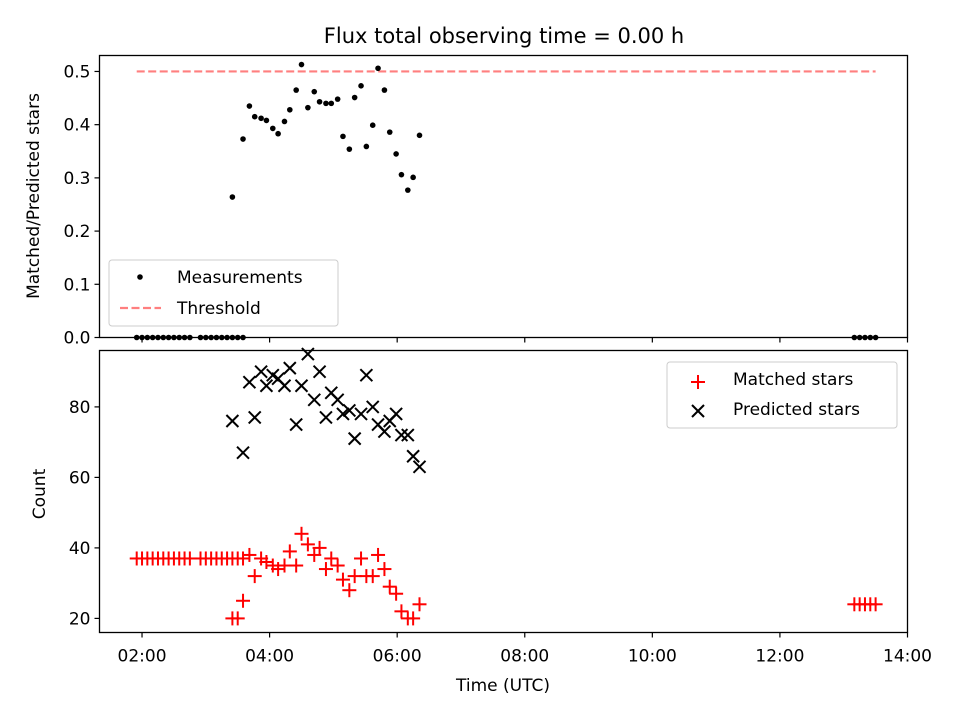  What do you see at coordinates (140, 277) in the screenshot?
I see `legend-measurements-marker` at bounding box center [140, 277].